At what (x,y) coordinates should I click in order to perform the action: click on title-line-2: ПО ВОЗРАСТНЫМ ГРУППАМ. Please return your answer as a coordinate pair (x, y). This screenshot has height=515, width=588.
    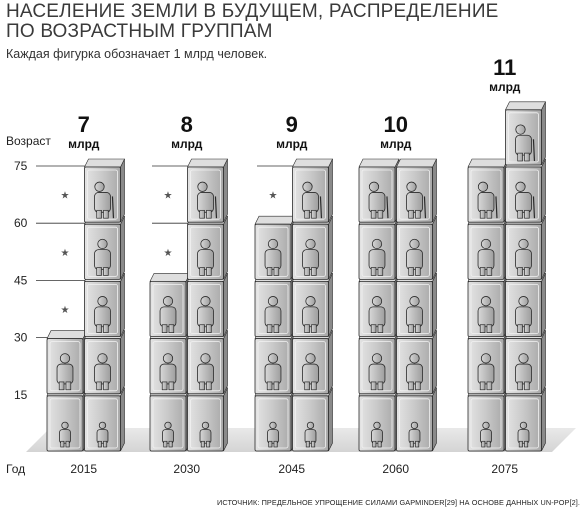
    Looking at the image, I should click on (139, 31).